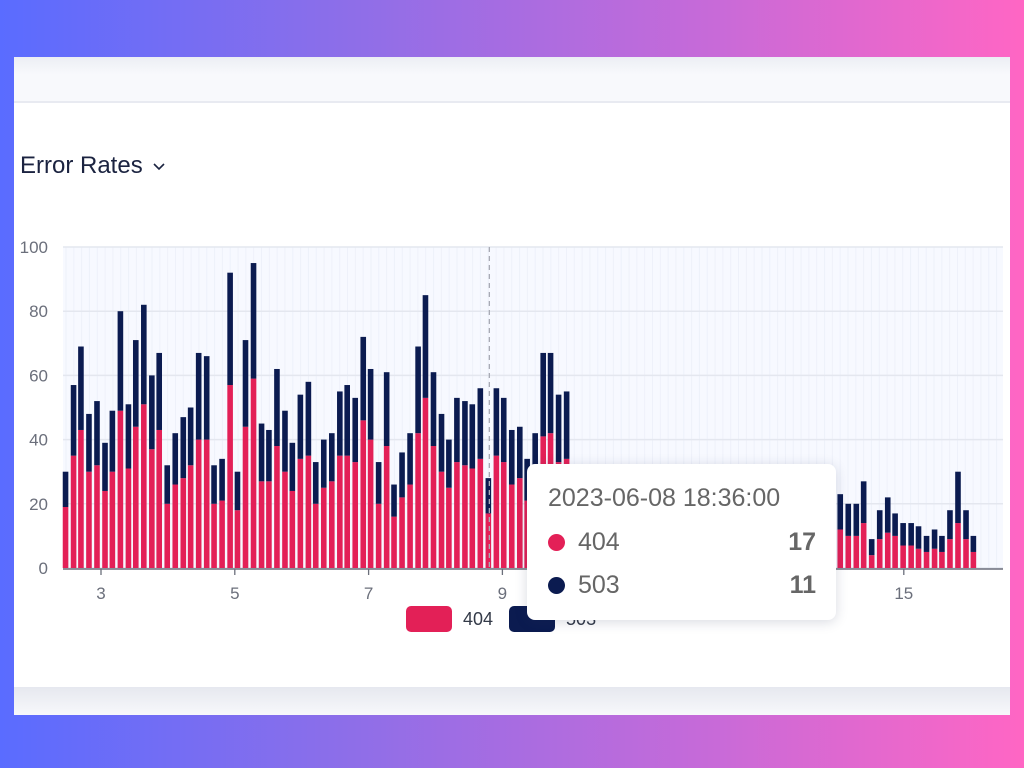 This screenshot has width=1024, height=768. I want to click on chart-title-dropdown: Error Rates, so click(93, 166).